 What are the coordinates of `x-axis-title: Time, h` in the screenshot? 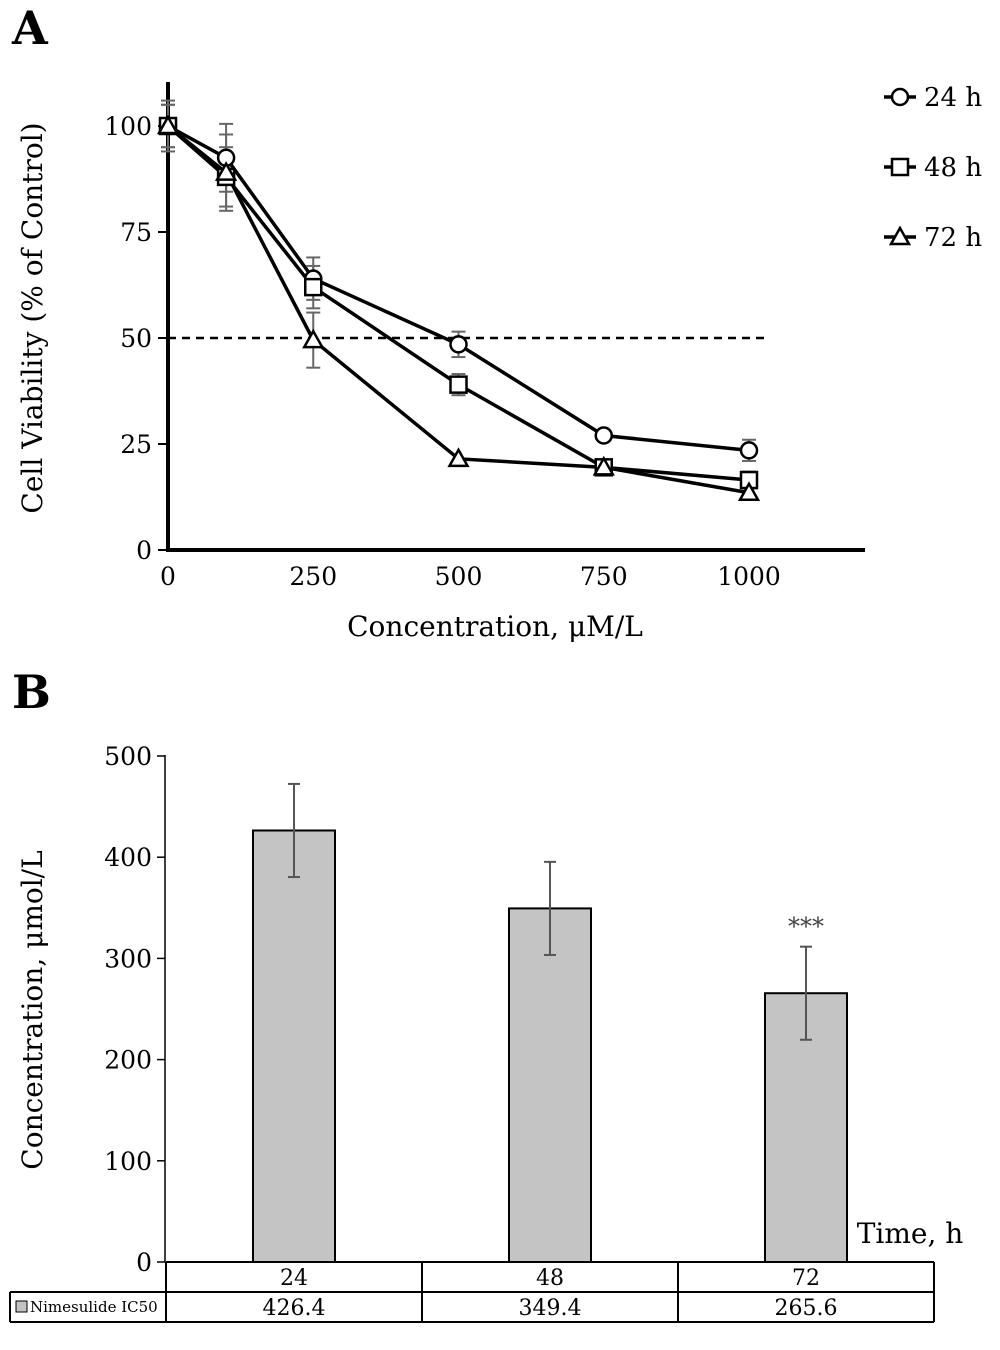 It's located at (910, 1233).